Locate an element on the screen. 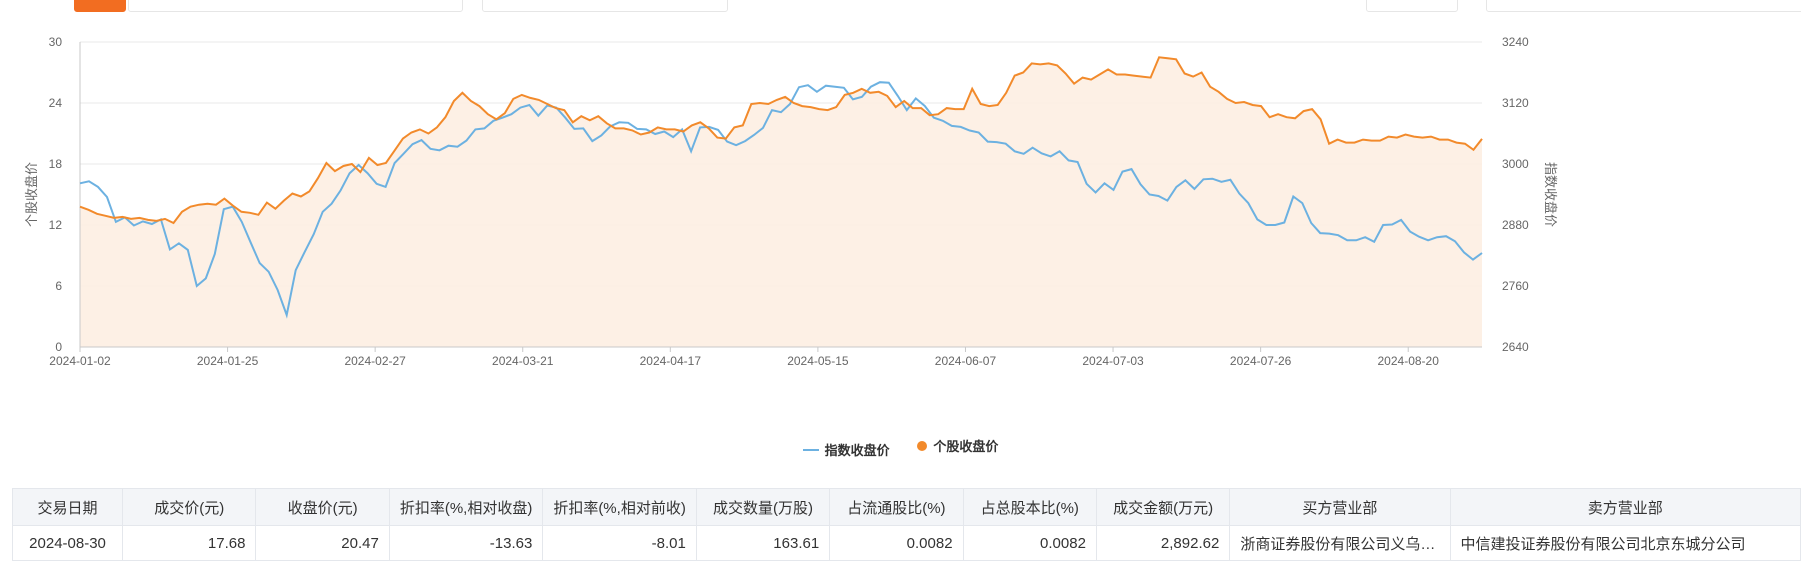 The height and width of the screenshot is (561, 1801). cell-buyer: 浙商证券股份有限公司义乌稠州北路证券营业部 is located at coordinates (1340, 543).